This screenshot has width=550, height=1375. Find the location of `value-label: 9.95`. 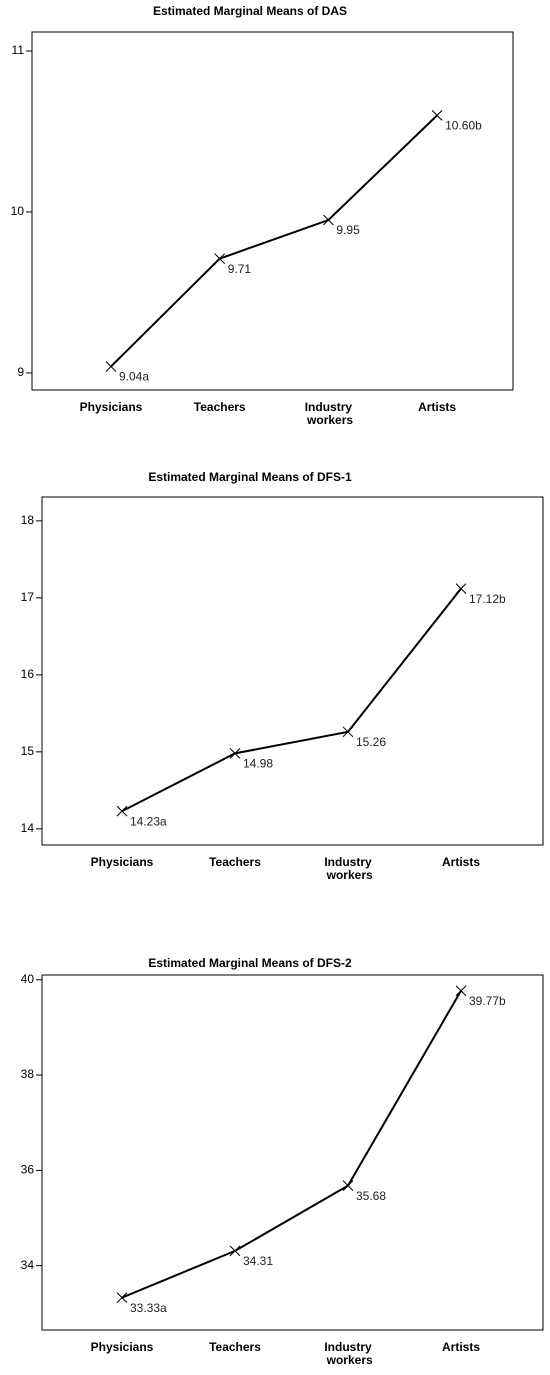

value-label: 9.95 is located at coordinates (348, 230).